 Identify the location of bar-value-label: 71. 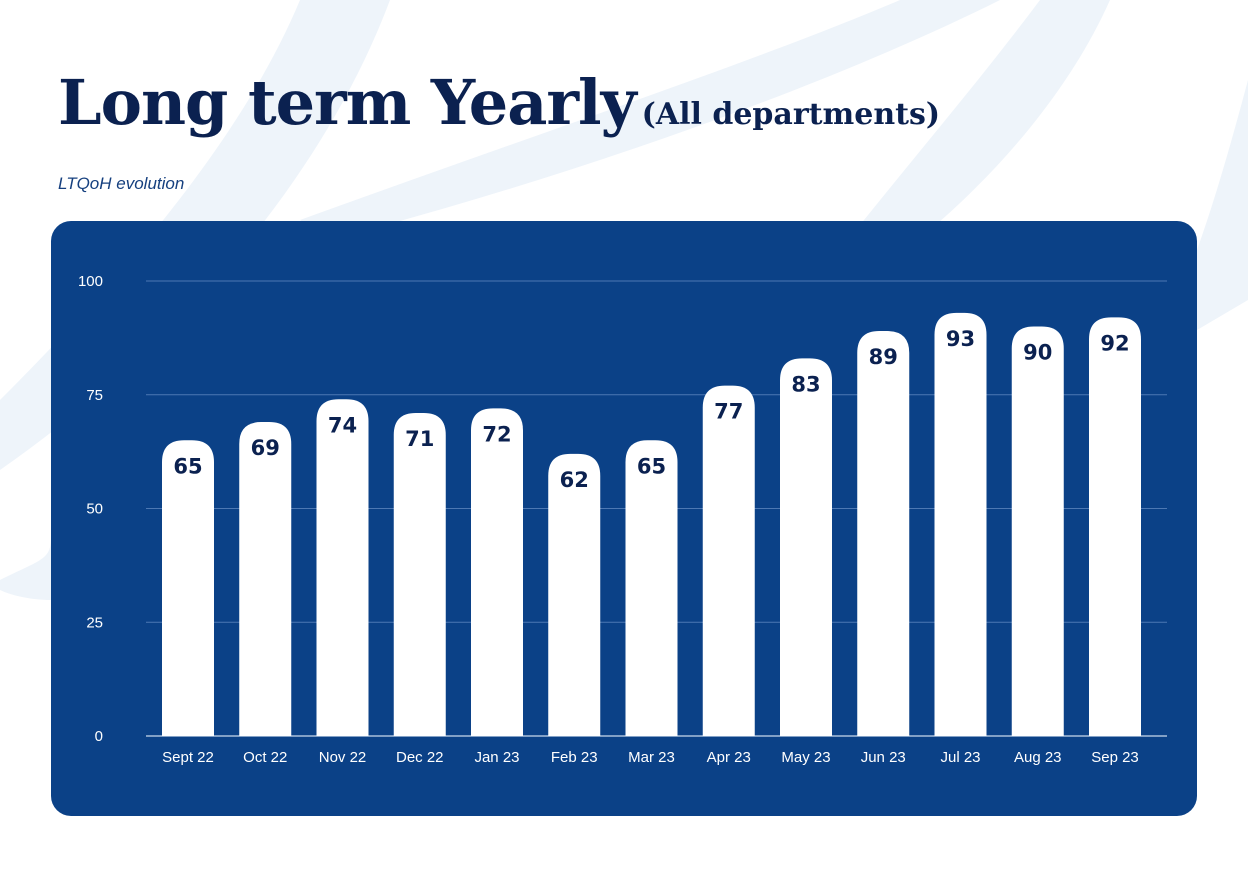
(419, 439).